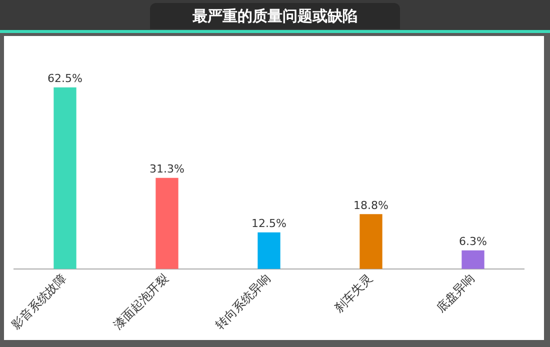 The width and height of the screenshot is (550, 347). Describe the element at coordinates (39, 301) in the screenshot. I see `x-tick-label: 影音系统故障` at that location.